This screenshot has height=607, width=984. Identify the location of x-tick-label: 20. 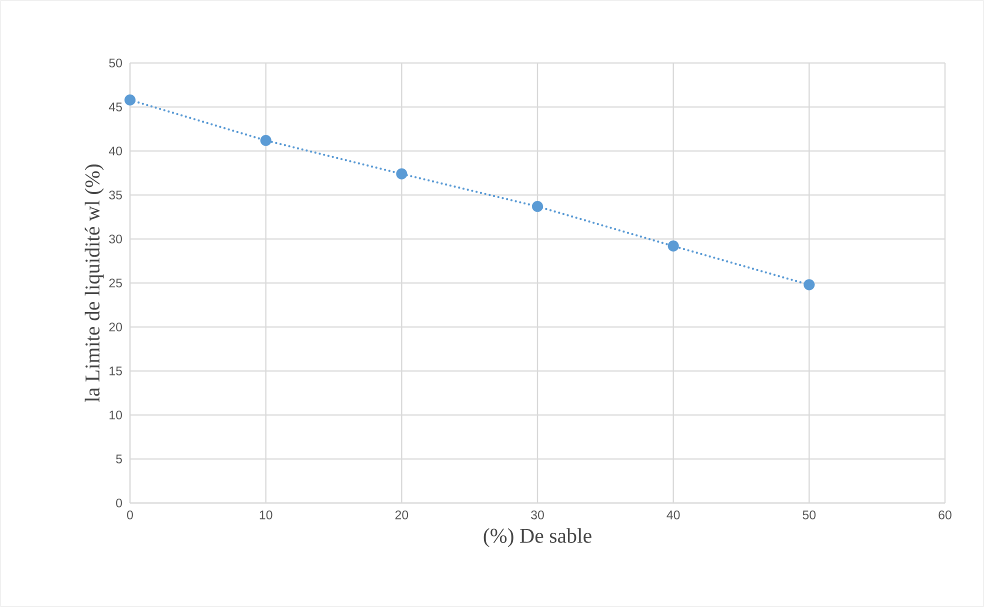
(401, 515).